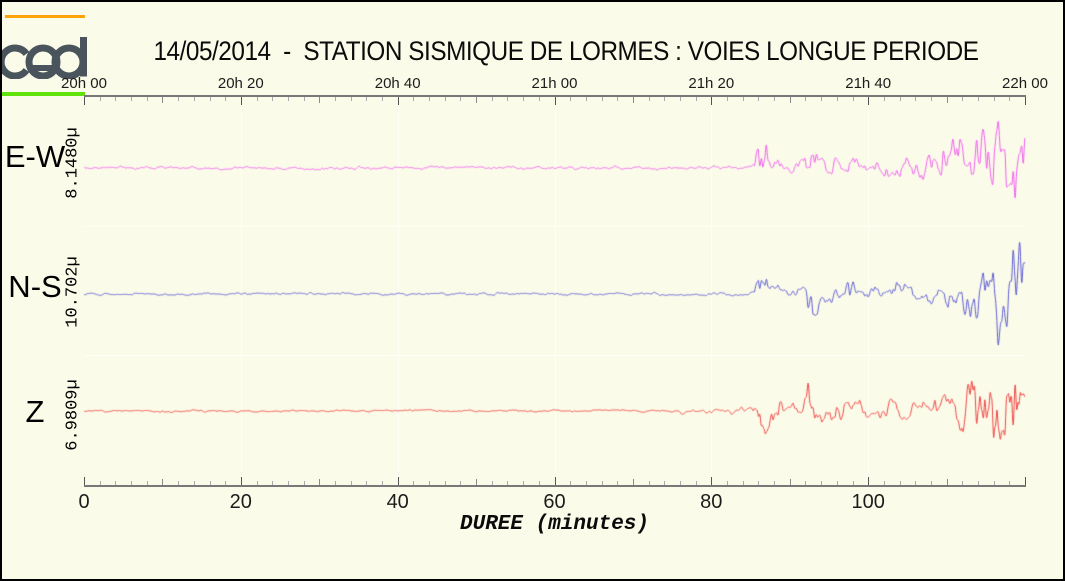 The width and height of the screenshot is (1065, 581). What do you see at coordinates (397, 502) in the screenshot?
I see `bottom-axis-label: 40` at bounding box center [397, 502].